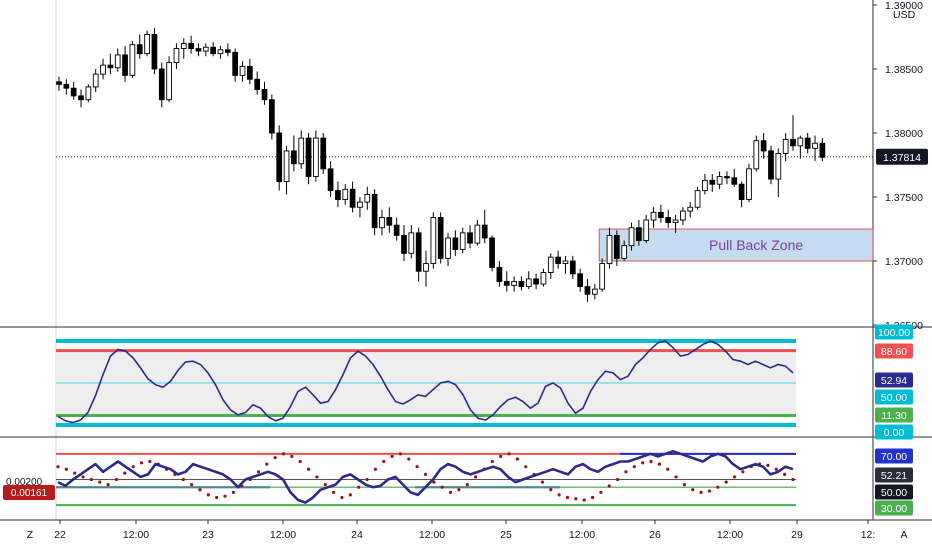  Describe the element at coordinates (894, 398) in the screenshot. I see `upper-osc-level-badge: 50.00` at that location.